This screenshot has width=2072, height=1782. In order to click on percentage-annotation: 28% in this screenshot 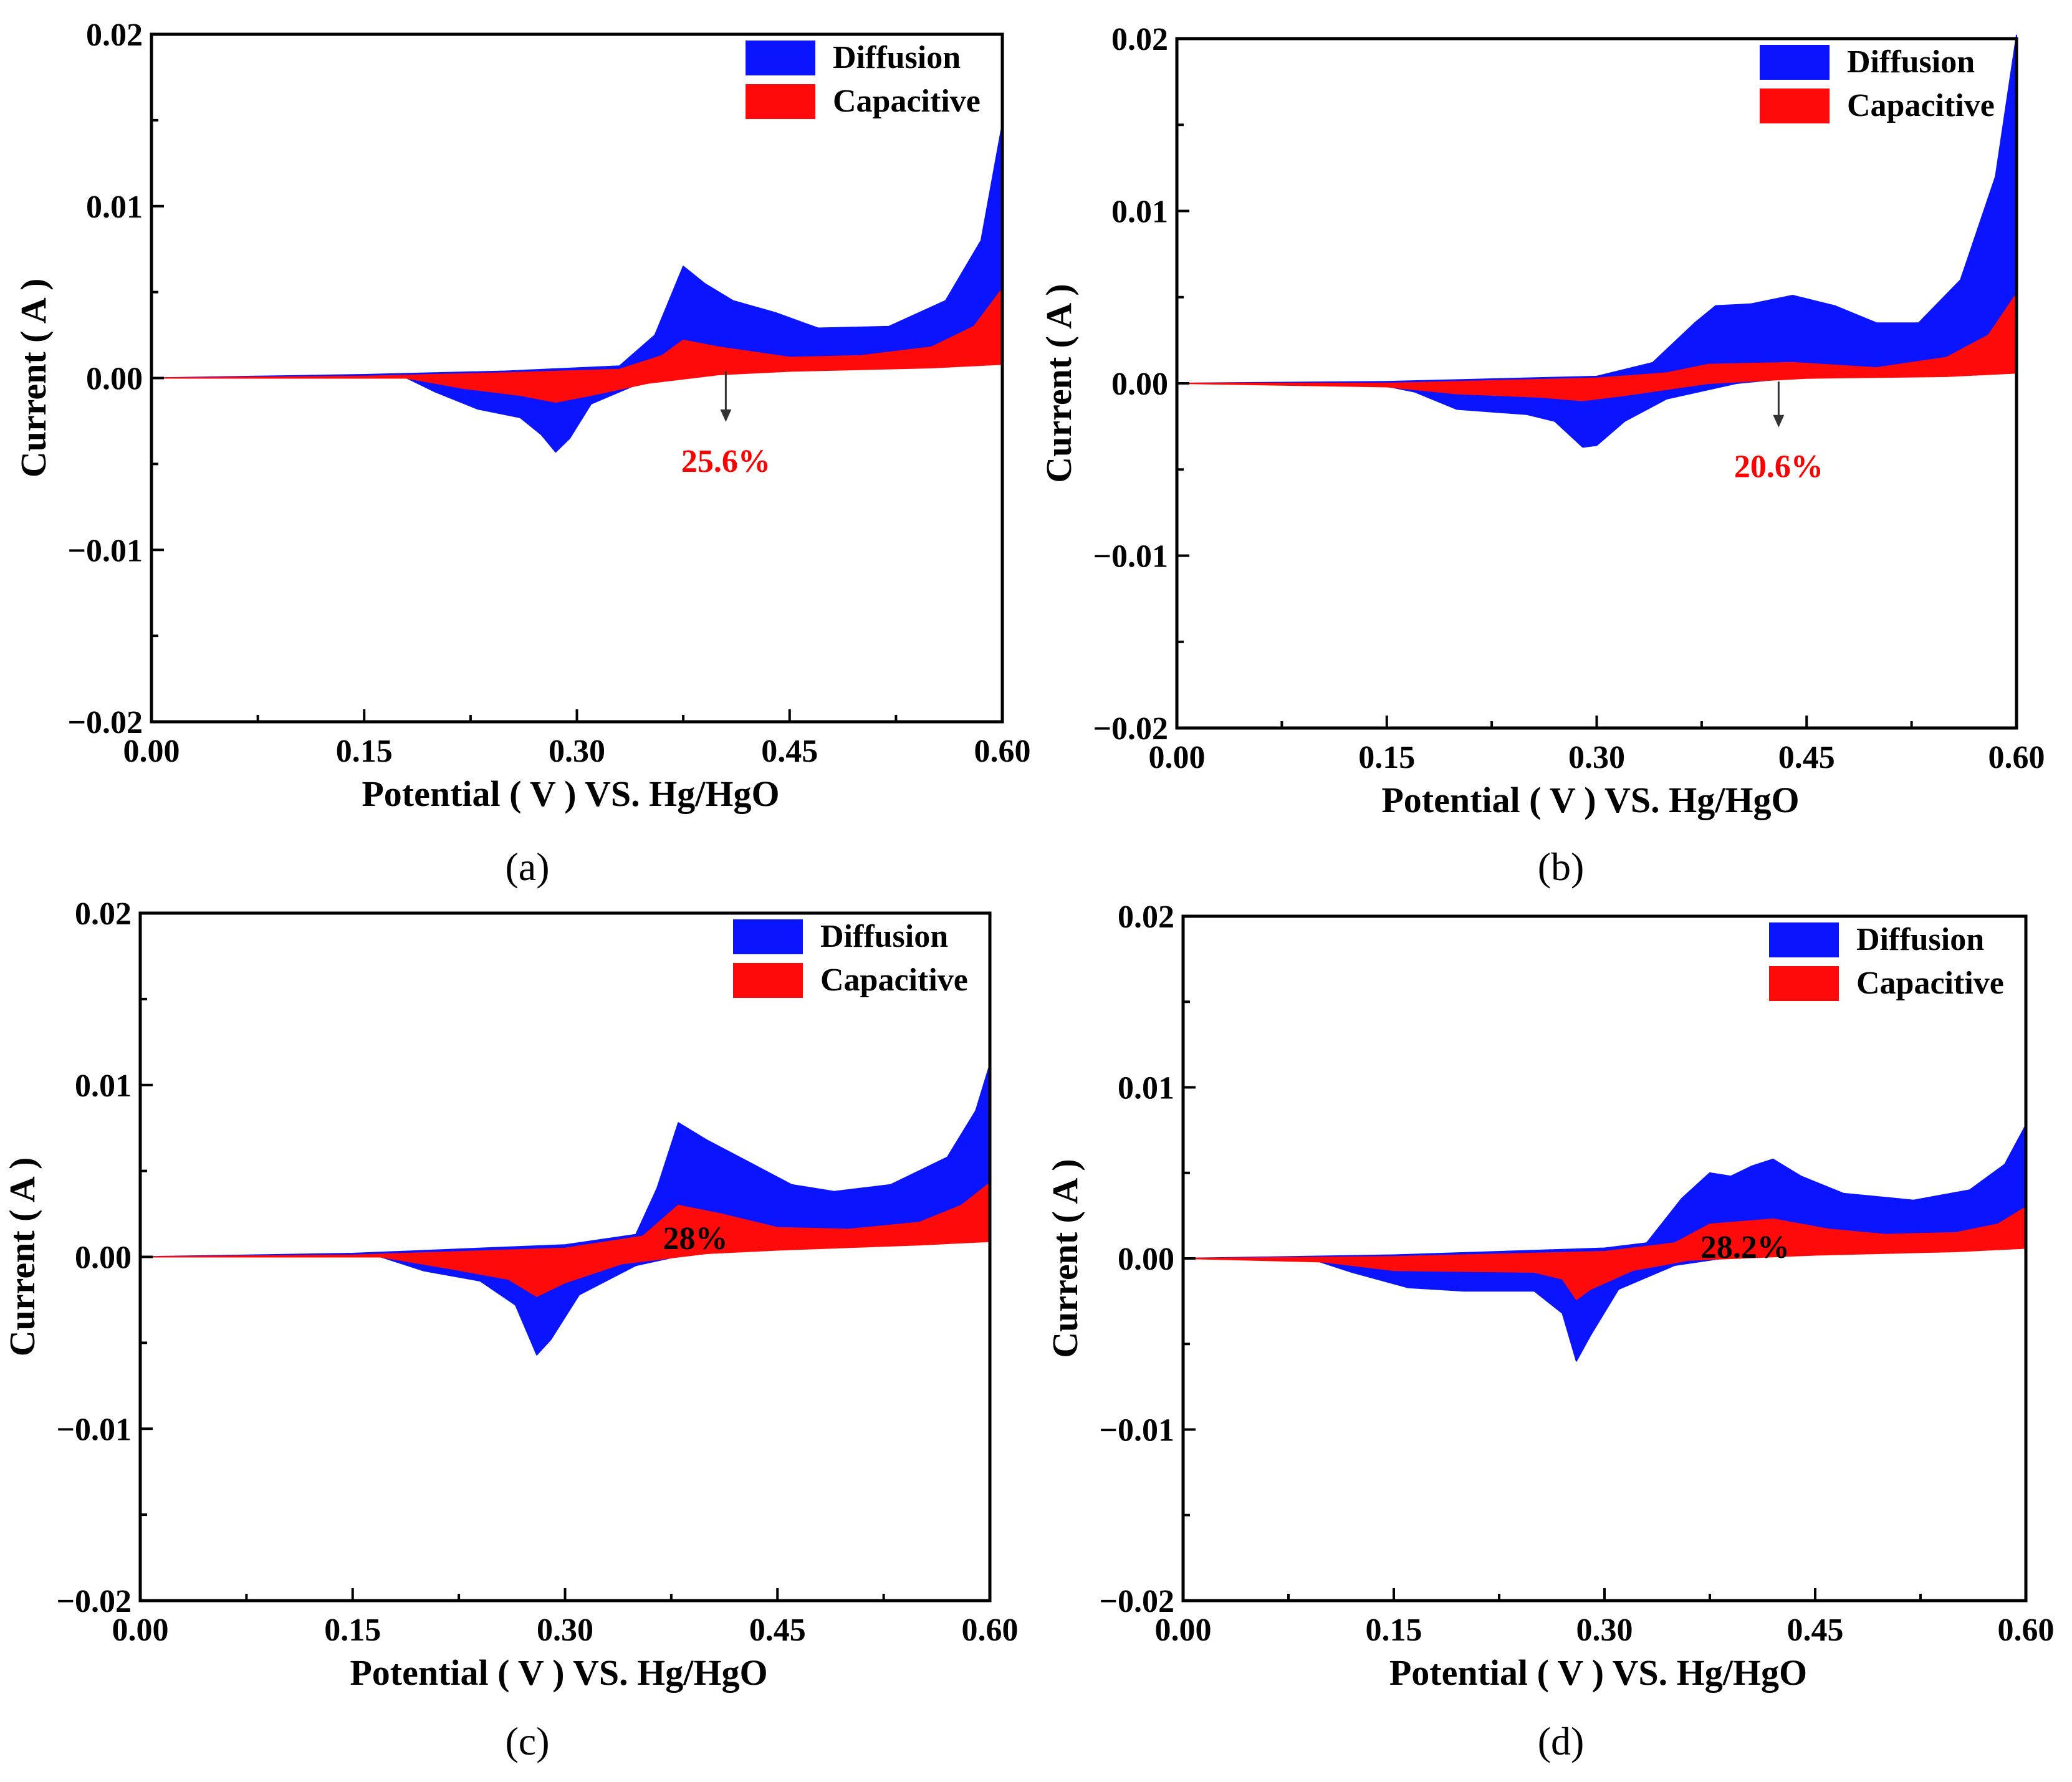, I will do `click(695, 1239)`.